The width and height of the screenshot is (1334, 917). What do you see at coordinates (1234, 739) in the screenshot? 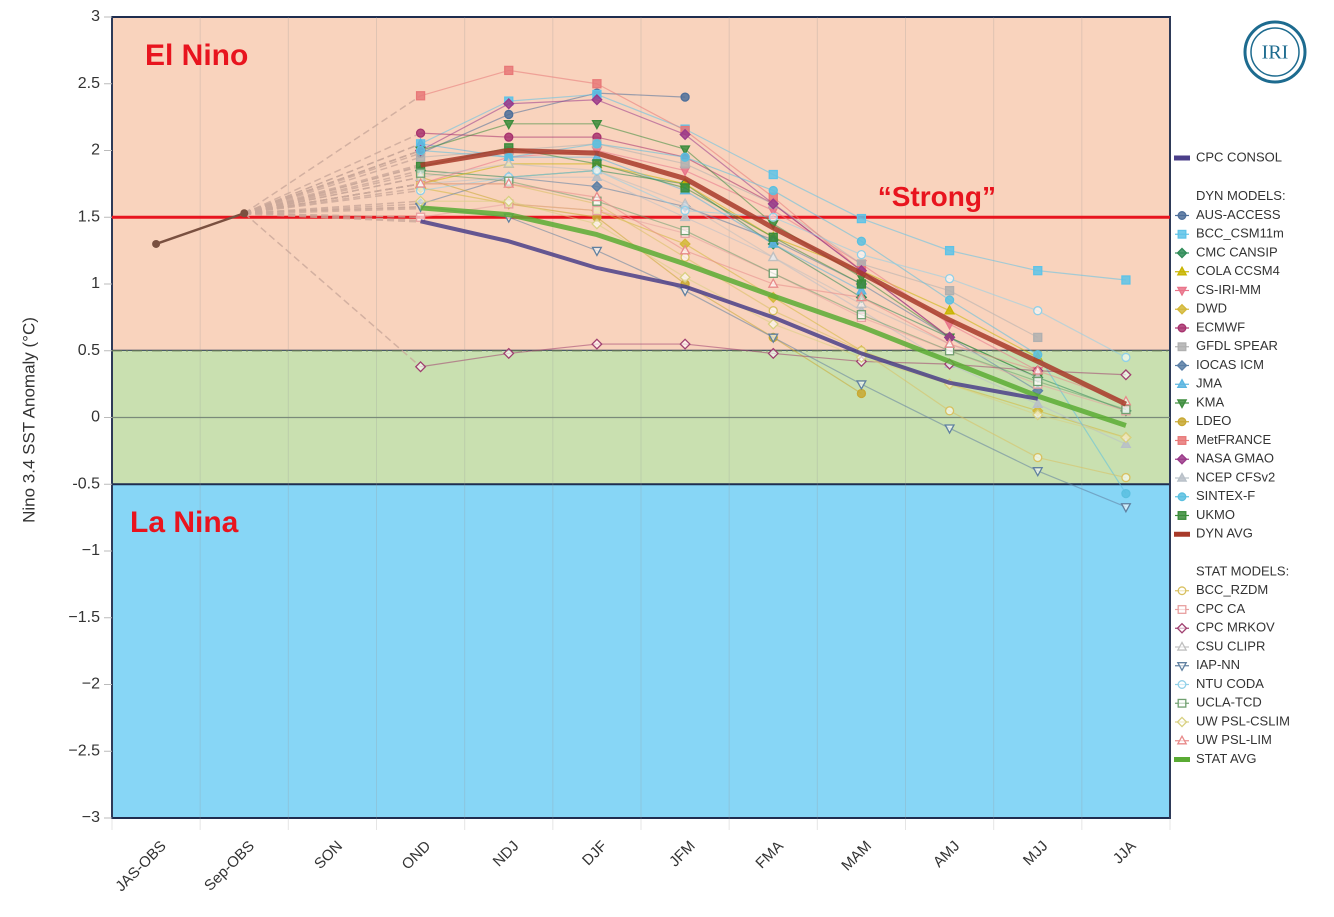
I see `legend-label: UW PSL-LIM` at bounding box center [1234, 739].